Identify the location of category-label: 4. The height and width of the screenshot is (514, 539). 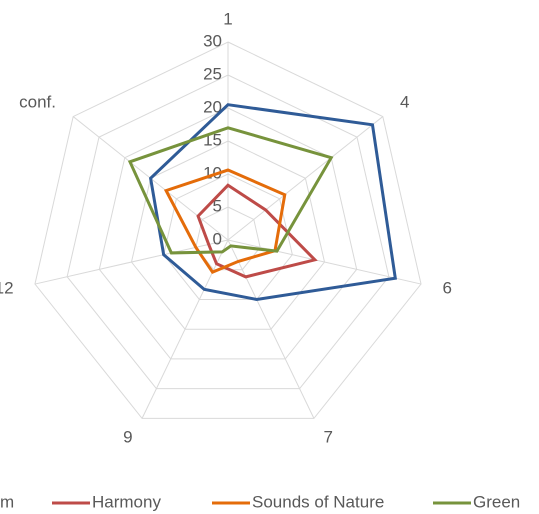
(404, 101).